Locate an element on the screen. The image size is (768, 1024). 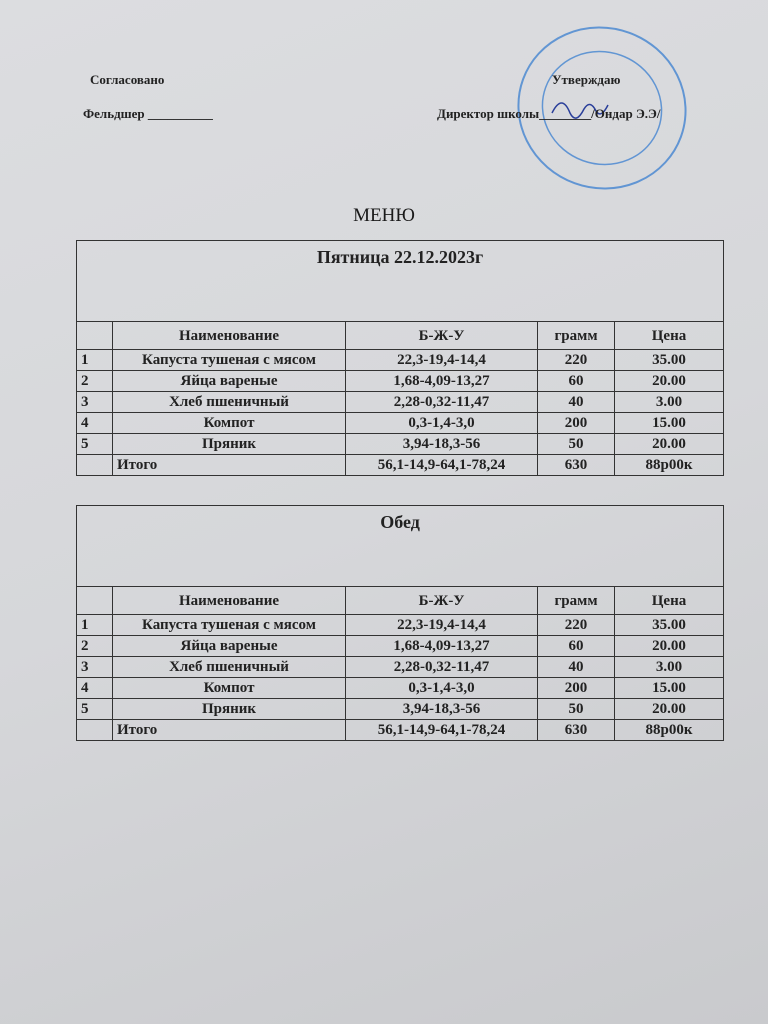
school-stamp is located at coordinates (602, 108).